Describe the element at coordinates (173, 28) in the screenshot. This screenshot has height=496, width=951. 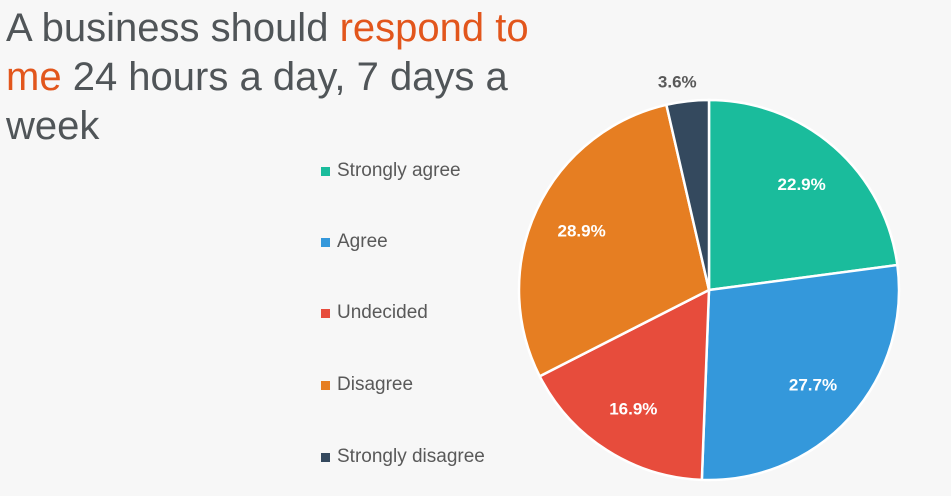
I see `title-pre: A business should` at that location.